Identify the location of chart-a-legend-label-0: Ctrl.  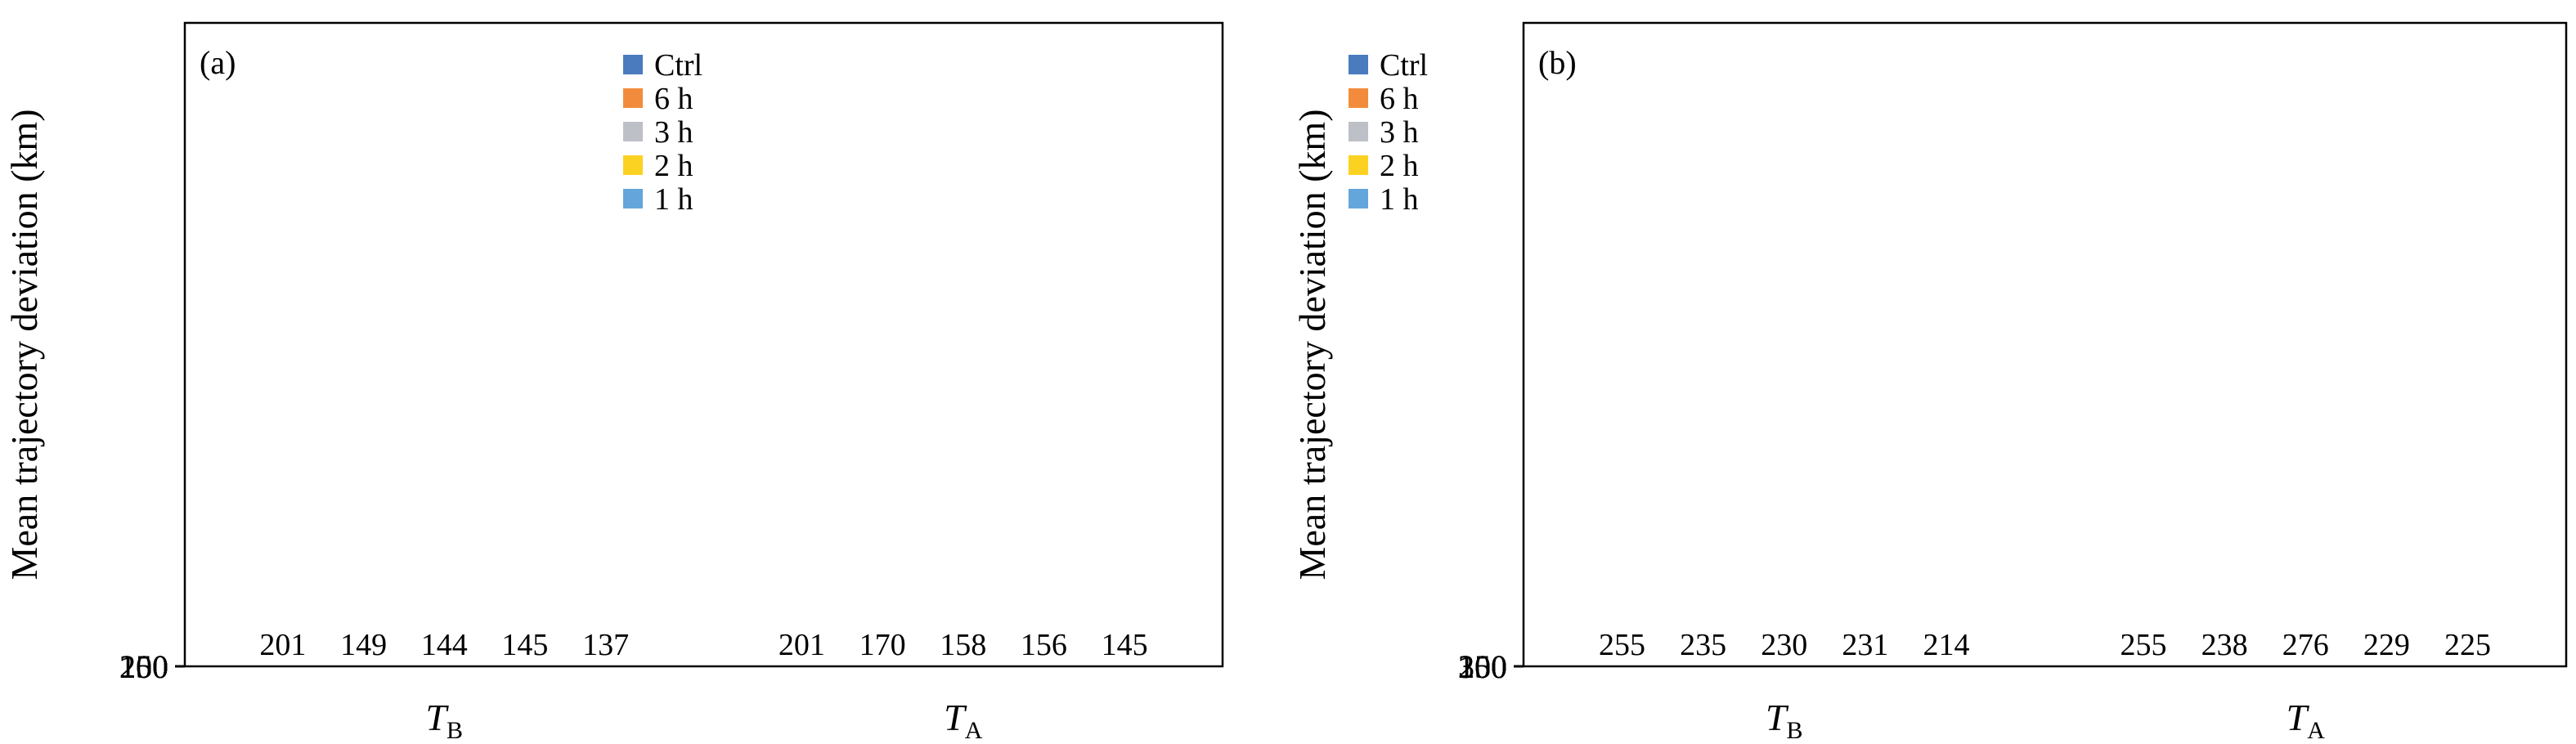
(678, 65).